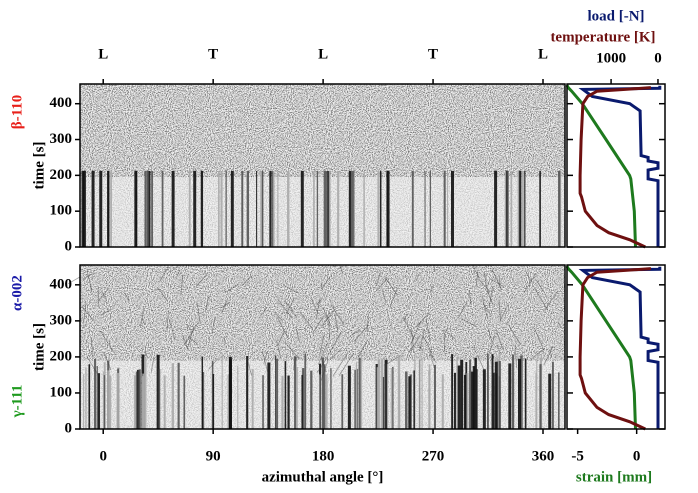 This screenshot has width=698, height=493. What do you see at coordinates (611, 58) in the screenshot?
I see `x2-tick-label: 1000` at bounding box center [611, 58].